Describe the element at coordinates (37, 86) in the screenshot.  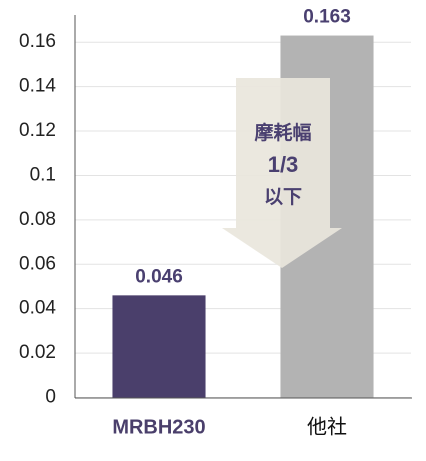
I see `y-tick-label: 0.14` at that location.